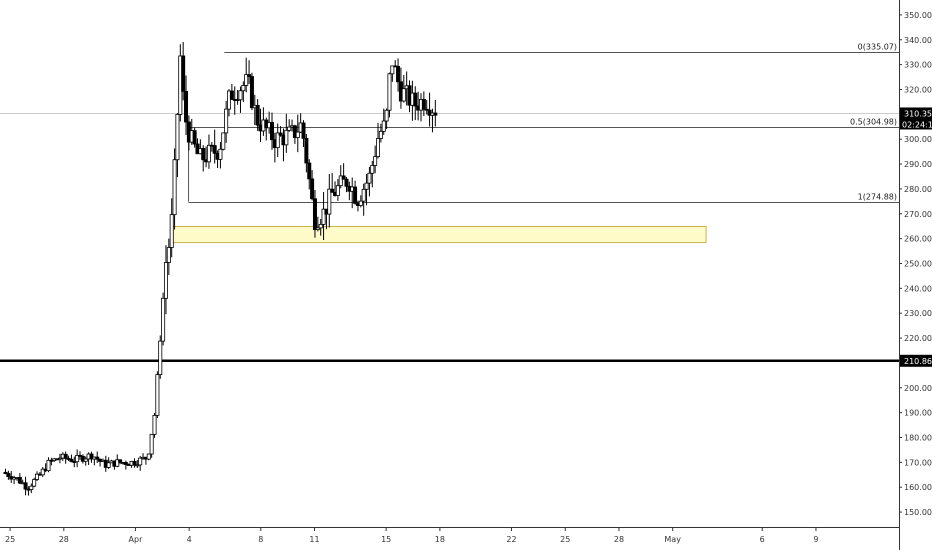 This screenshot has height=550, width=932. What do you see at coordinates (877, 197) in the screenshot?
I see `fib-level-label: 1(274.88)` at bounding box center [877, 197].